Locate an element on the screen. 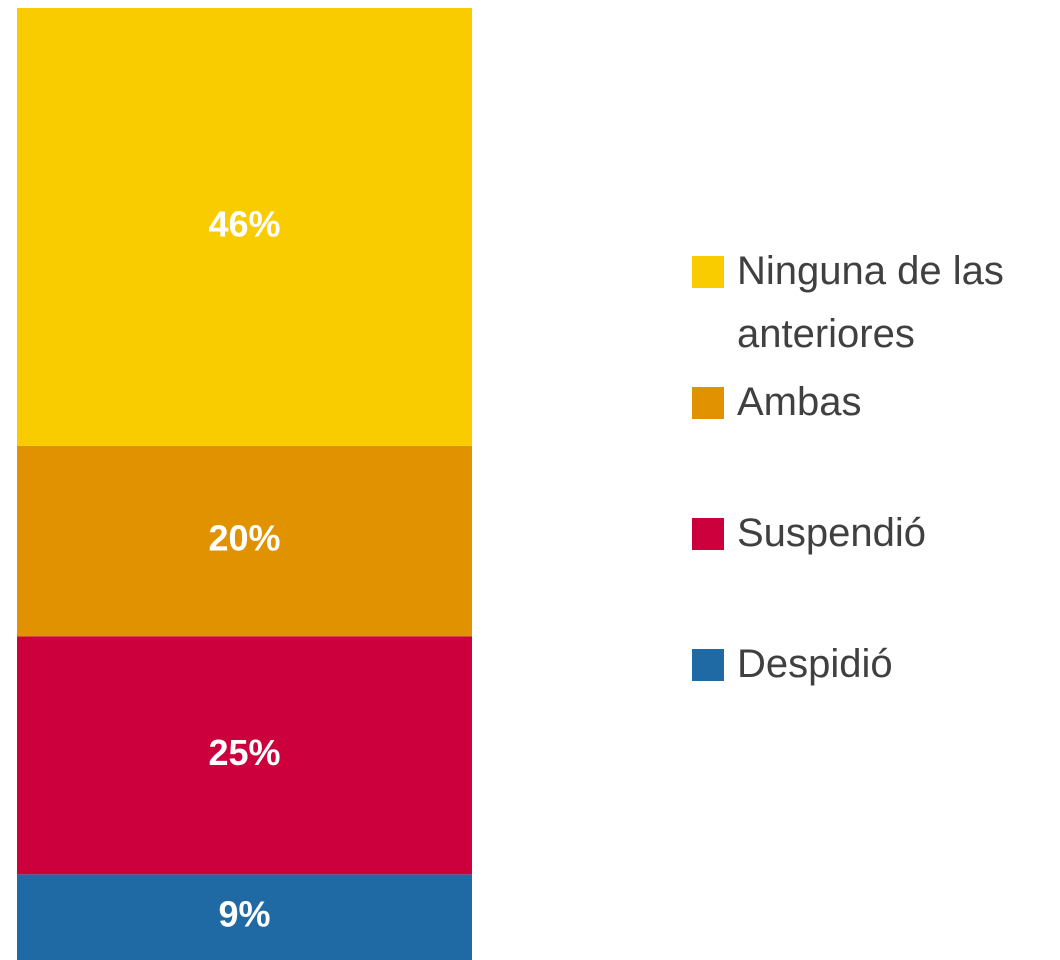  legend-item: Suspendió is located at coordinates (876, 533).